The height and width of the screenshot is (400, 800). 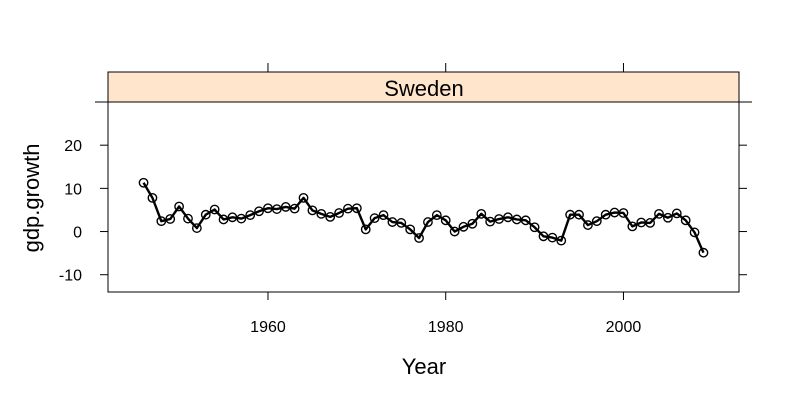 I want to click on series-layer, so click(x=423, y=217).